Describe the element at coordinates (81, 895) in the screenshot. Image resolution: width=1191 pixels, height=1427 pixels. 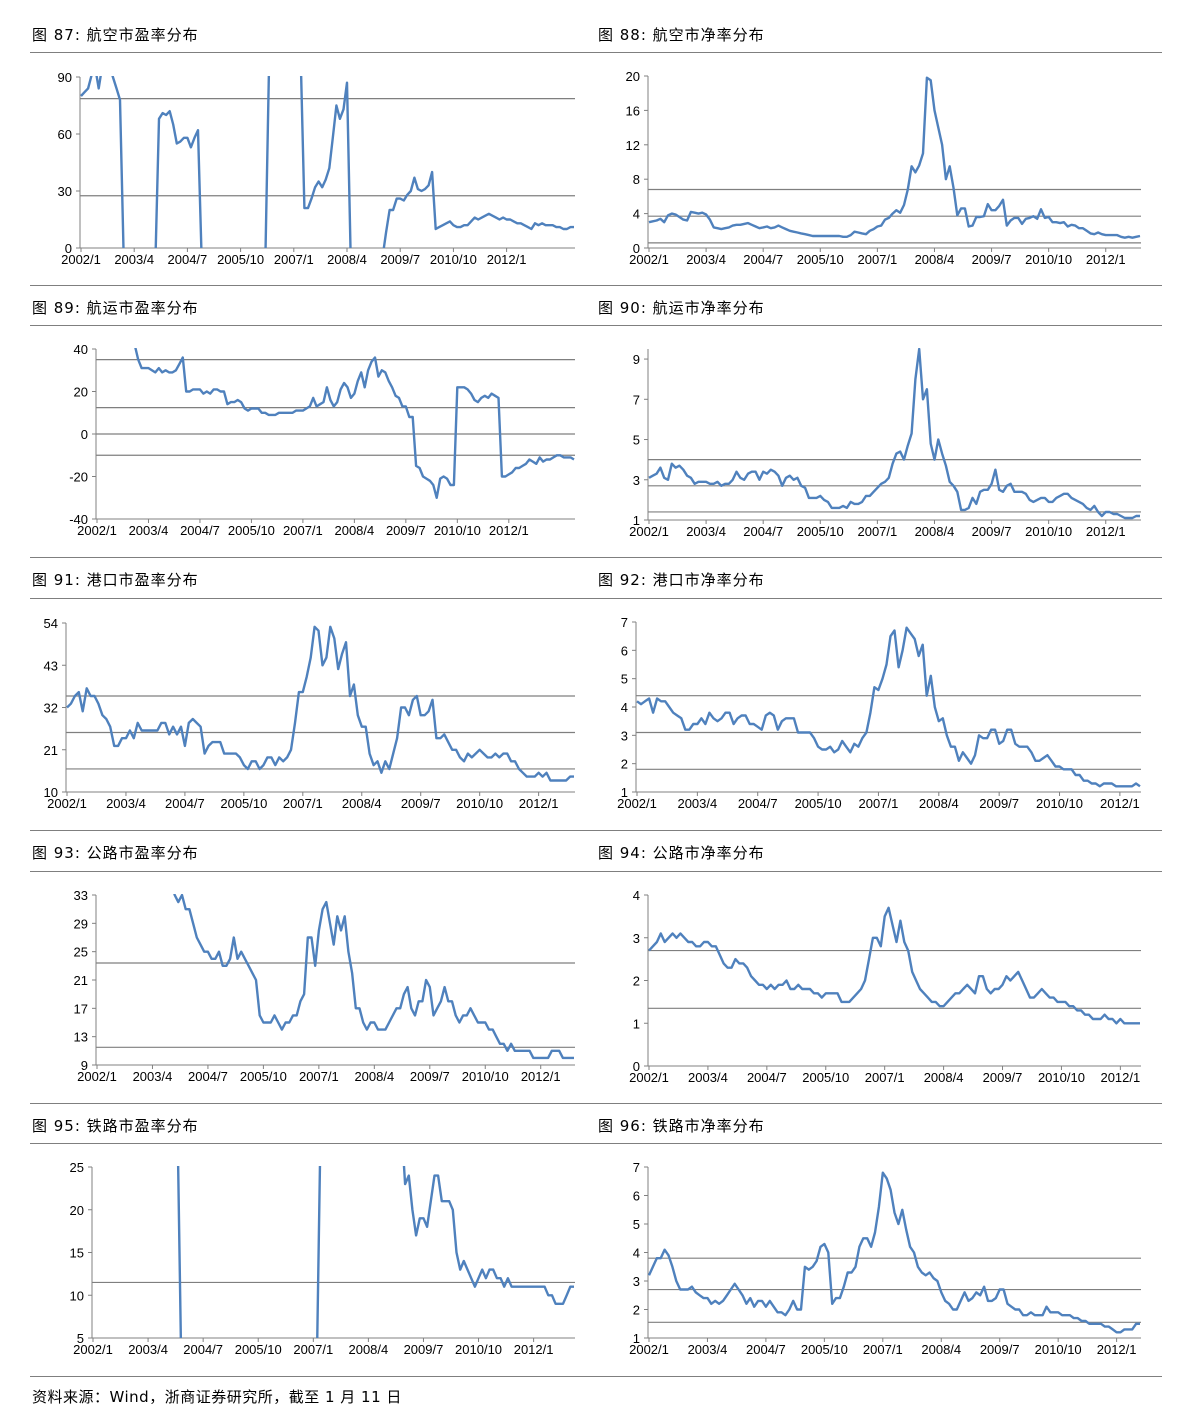
I see `y-tick-label: 33` at that location.